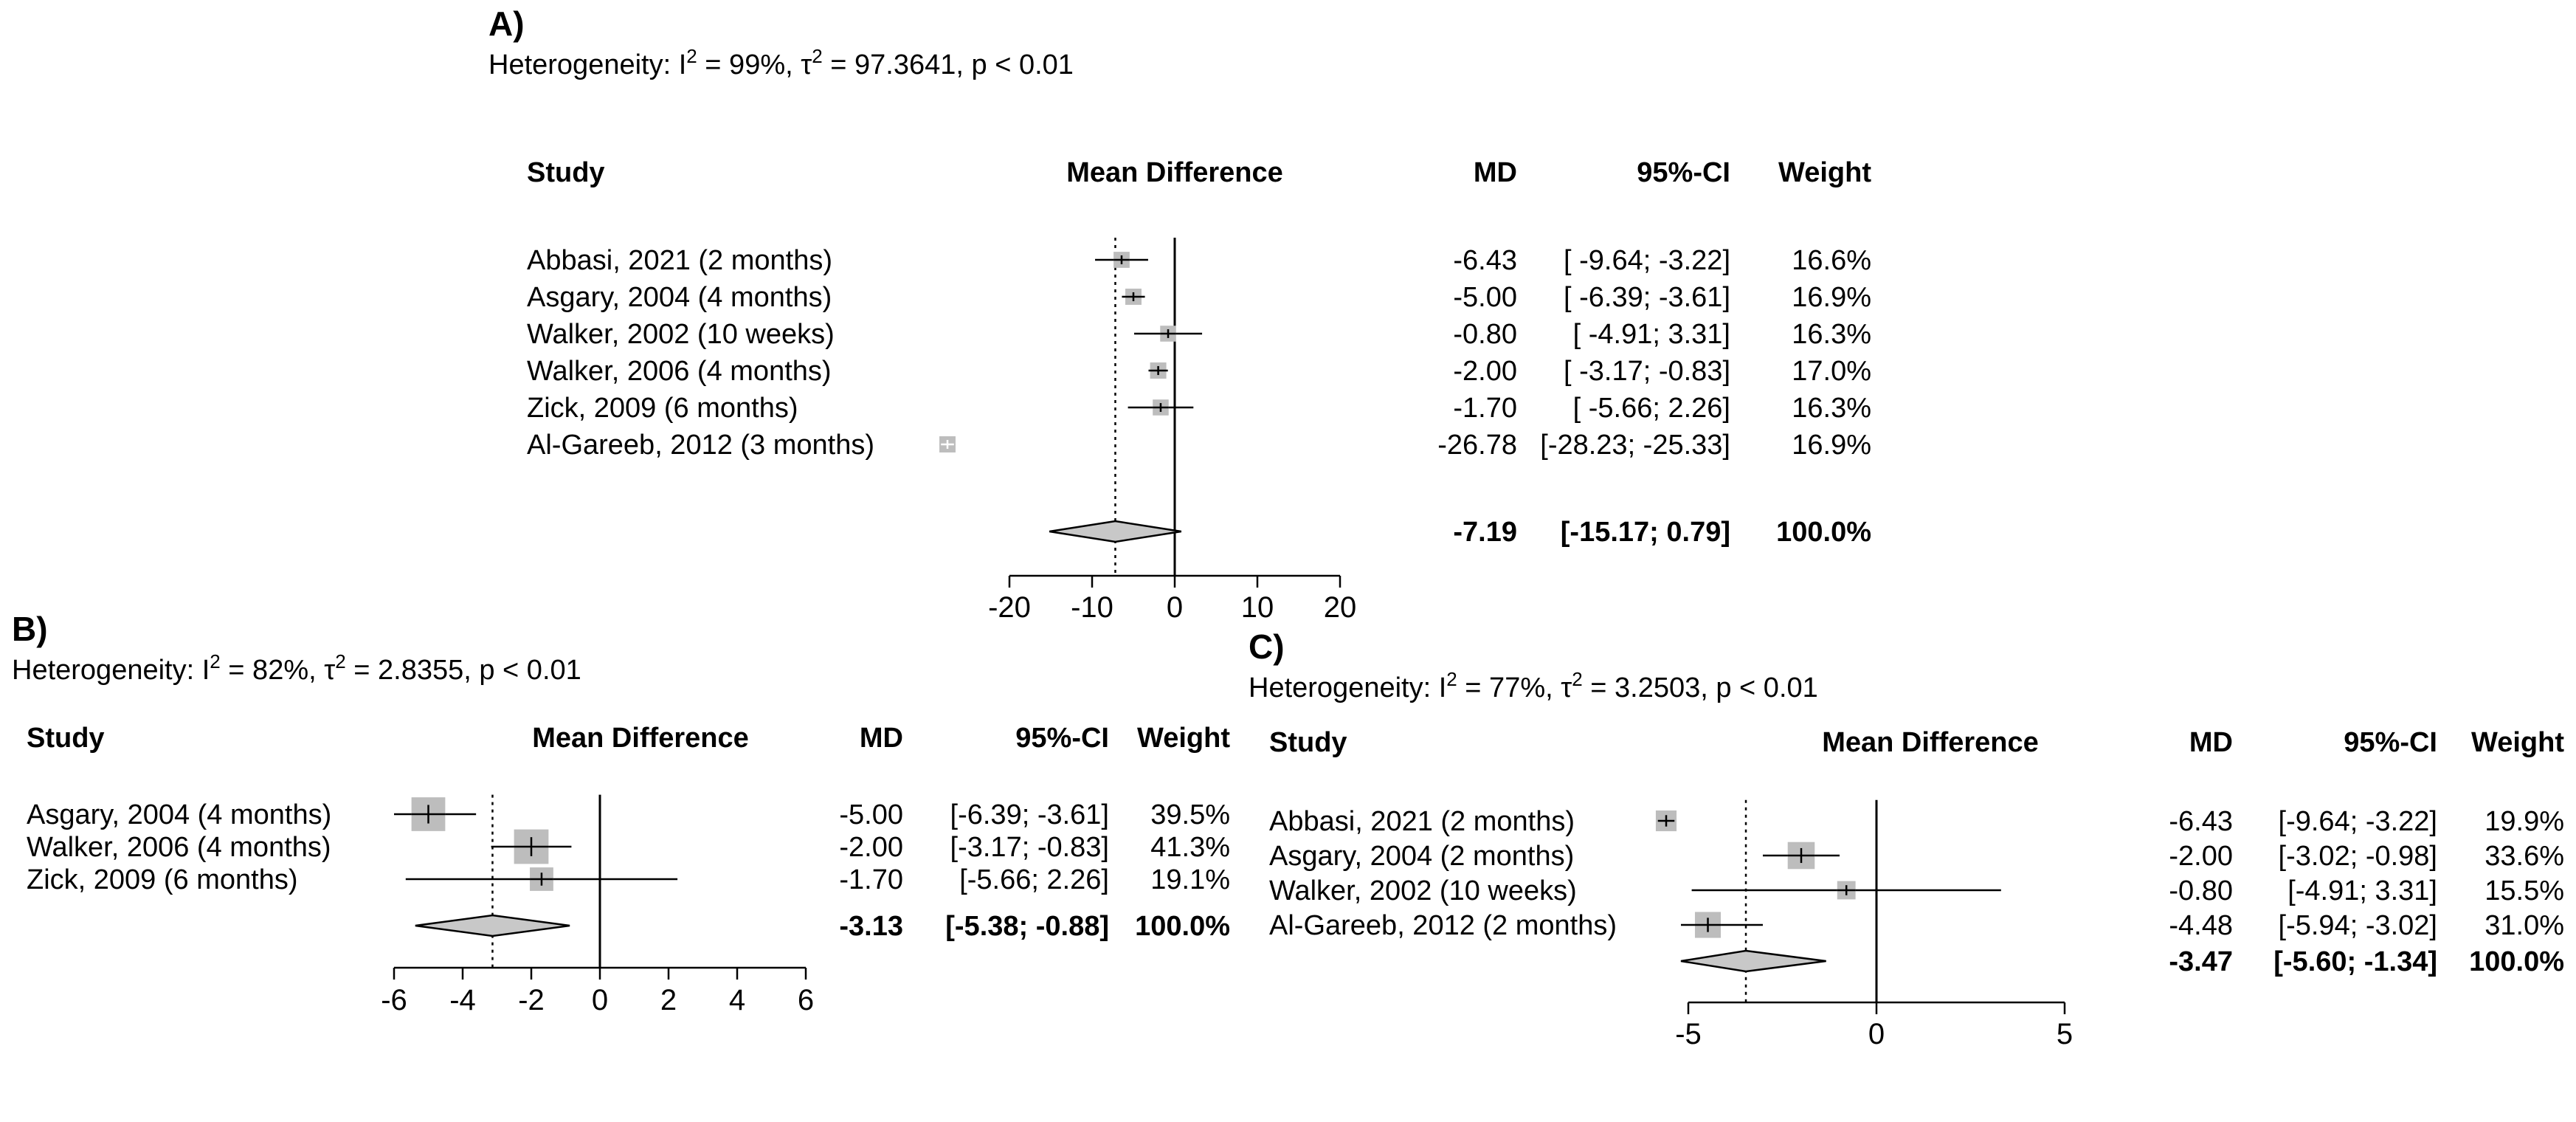 Image resolution: width=2576 pixels, height=1122 pixels. Describe the element at coordinates (1182, 927) in the screenshot. I see `panel-b-pooled-weight: 100.0%` at that location.